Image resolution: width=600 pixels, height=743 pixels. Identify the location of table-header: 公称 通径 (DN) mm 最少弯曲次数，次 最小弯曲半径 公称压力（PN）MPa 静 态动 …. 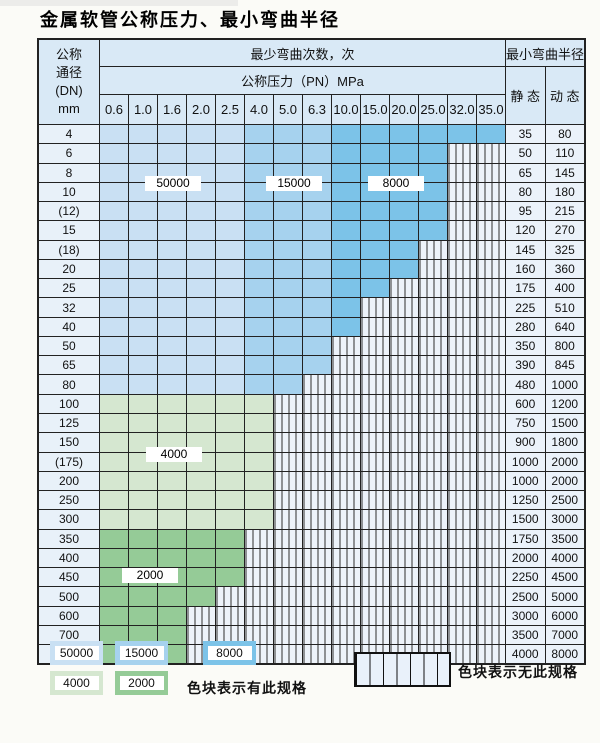
(311, 81).